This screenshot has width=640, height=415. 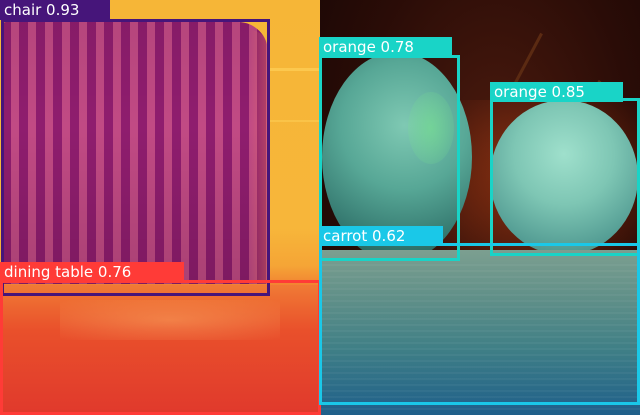 I want to click on orange-highlight, so click(x=431, y=128).